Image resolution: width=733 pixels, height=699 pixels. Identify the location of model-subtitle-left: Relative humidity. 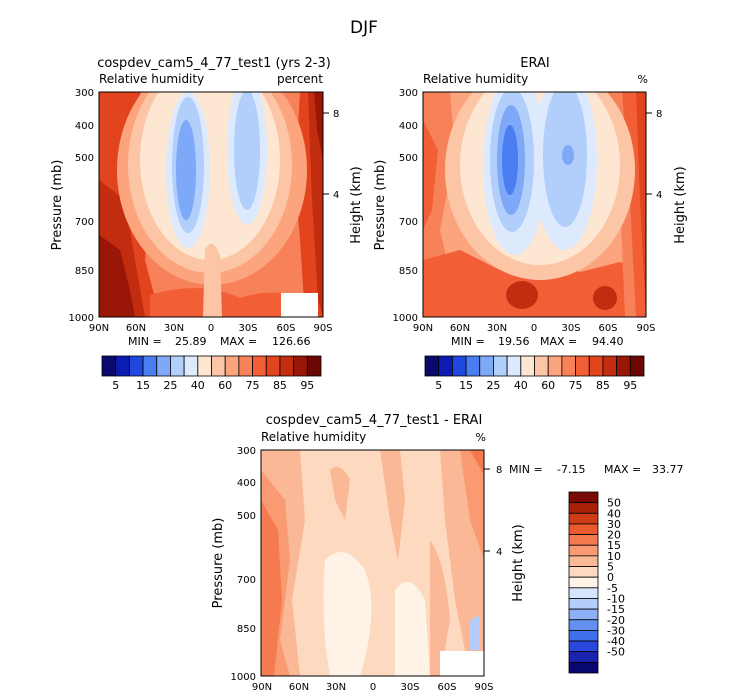
(151, 79).